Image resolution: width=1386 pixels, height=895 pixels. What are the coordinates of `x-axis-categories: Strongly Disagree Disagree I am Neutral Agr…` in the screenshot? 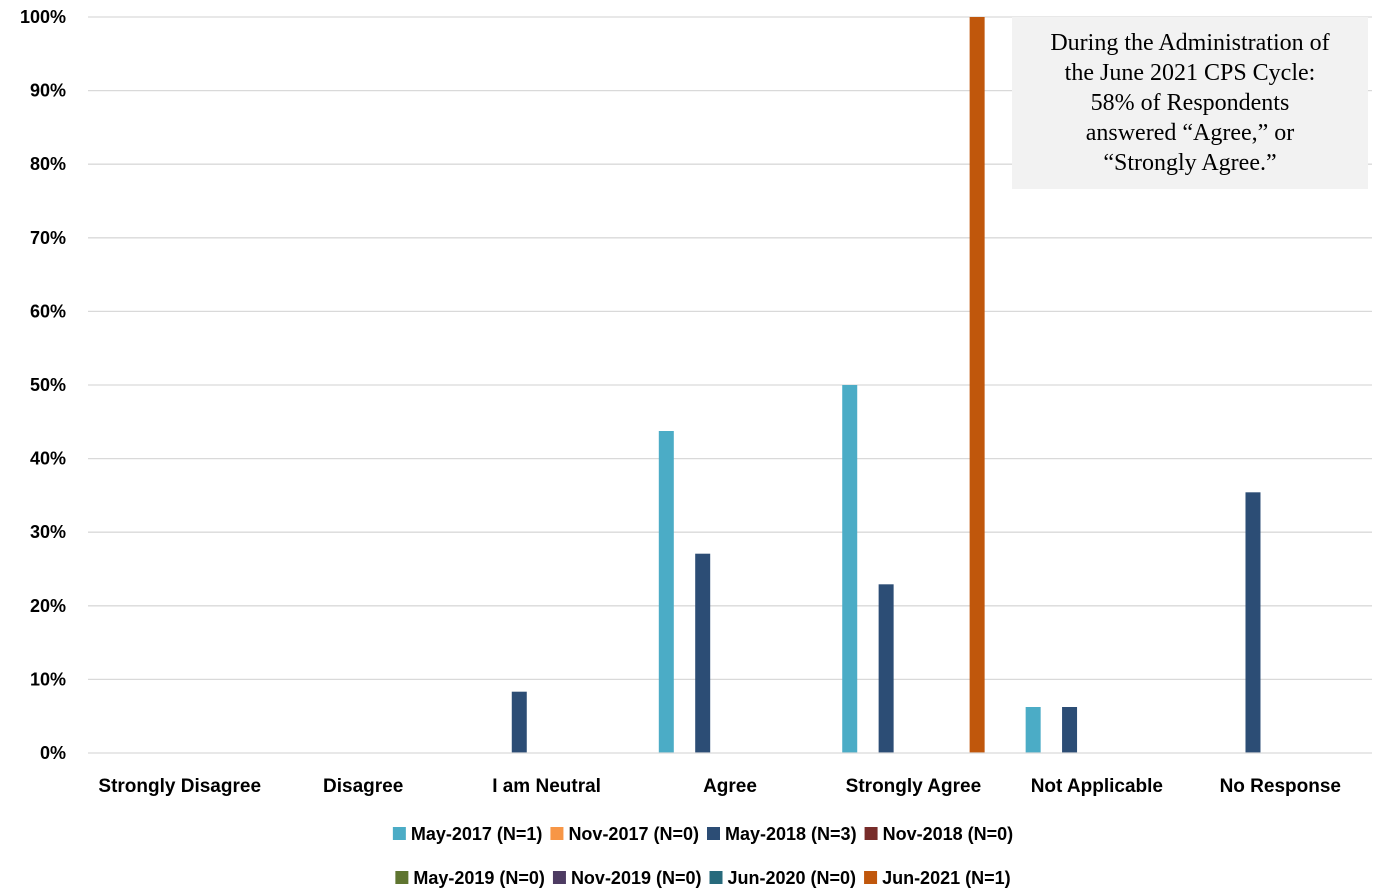 It's located at (719, 786).